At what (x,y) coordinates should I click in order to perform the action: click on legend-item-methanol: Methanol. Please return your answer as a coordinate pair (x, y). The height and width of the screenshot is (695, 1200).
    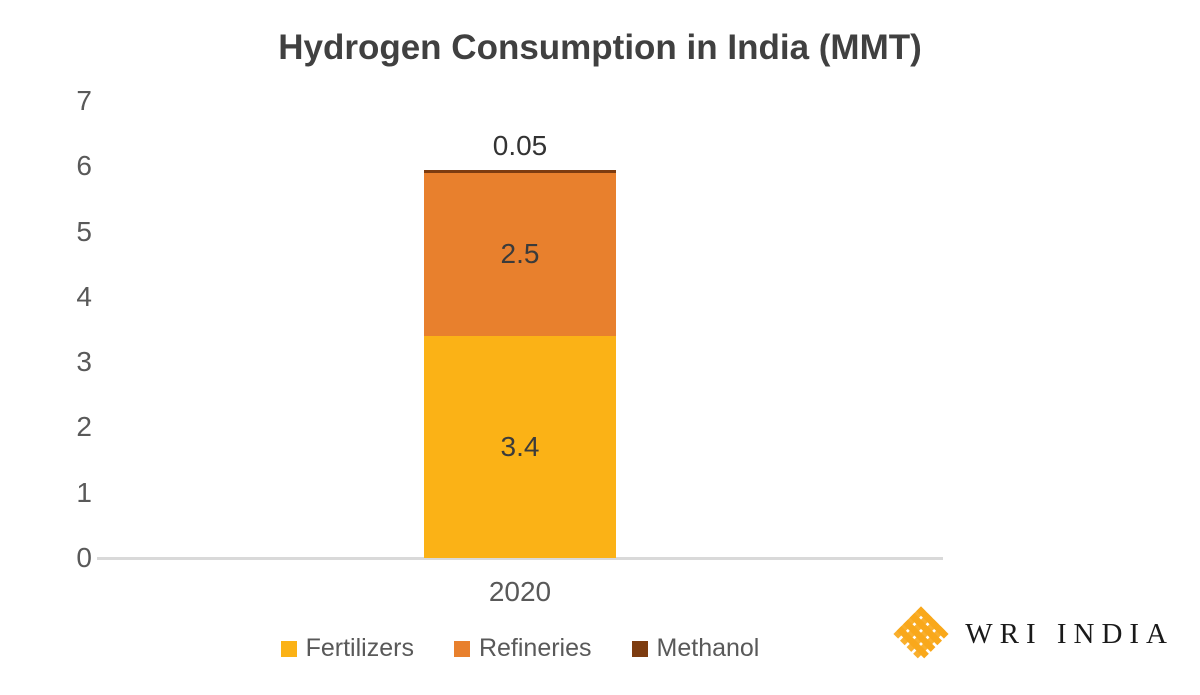
    Looking at the image, I should click on (695, 648).